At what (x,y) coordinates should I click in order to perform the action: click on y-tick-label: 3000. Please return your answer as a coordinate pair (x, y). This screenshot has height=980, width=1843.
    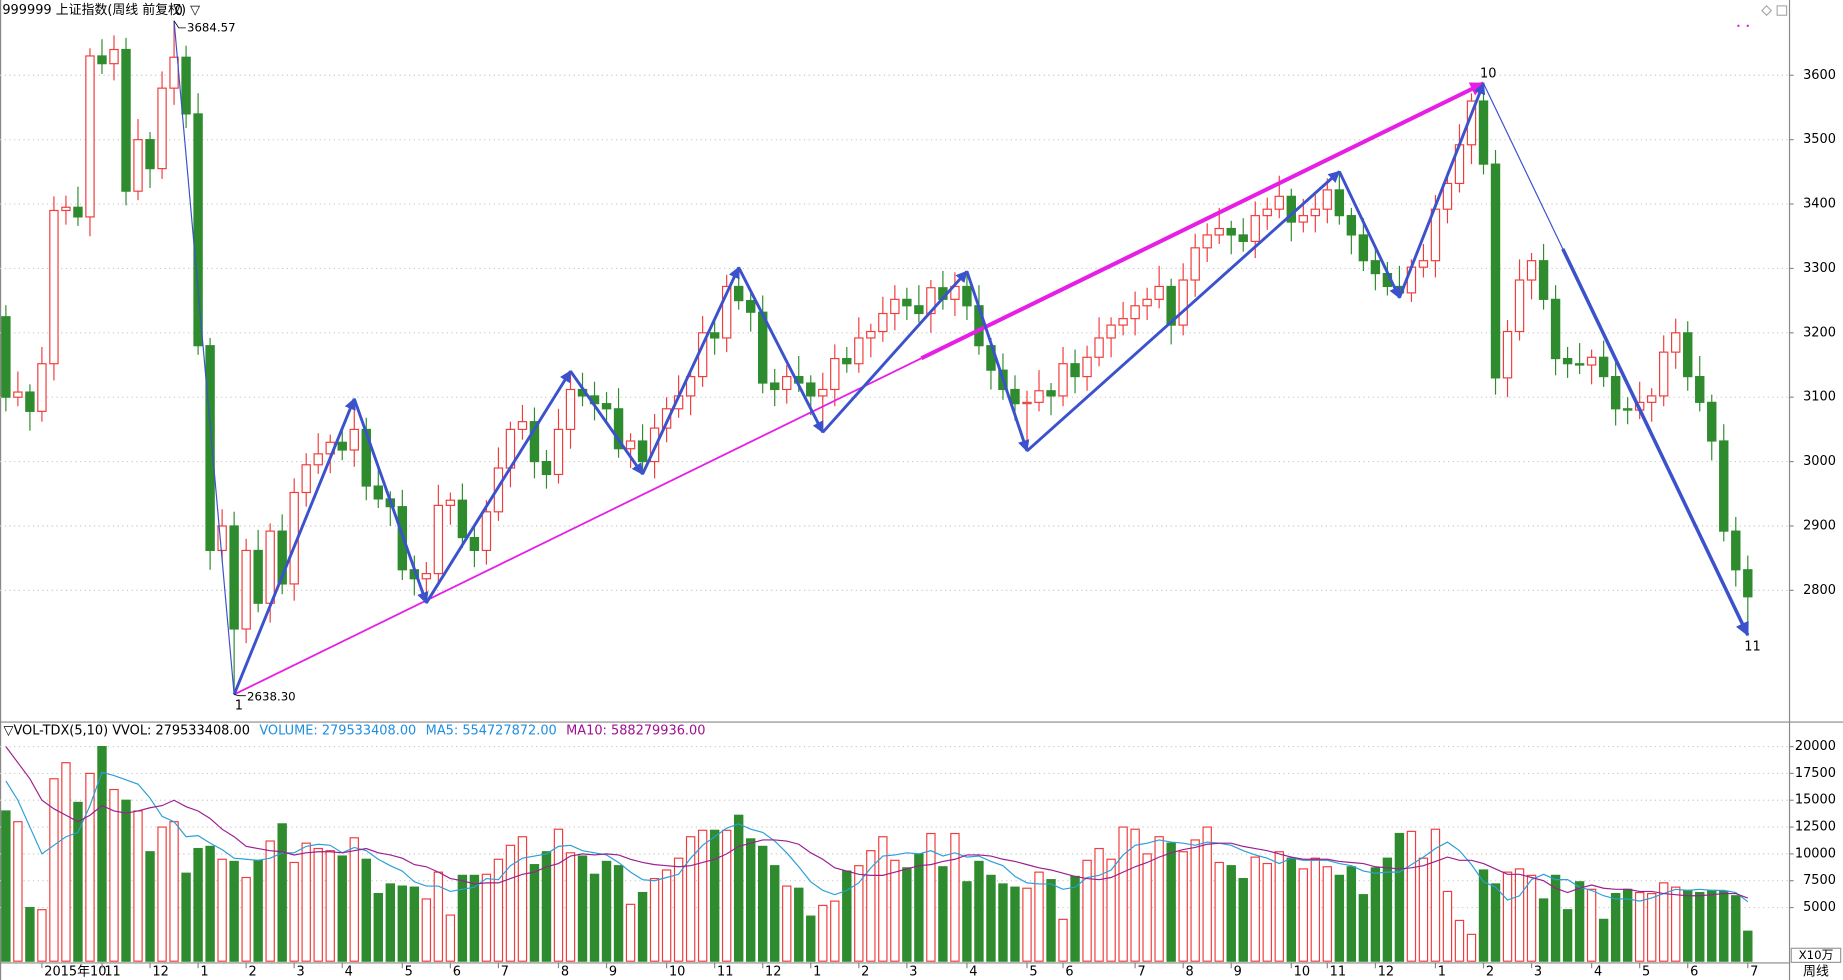
    Looking at the image, I should click on (1819, 461).